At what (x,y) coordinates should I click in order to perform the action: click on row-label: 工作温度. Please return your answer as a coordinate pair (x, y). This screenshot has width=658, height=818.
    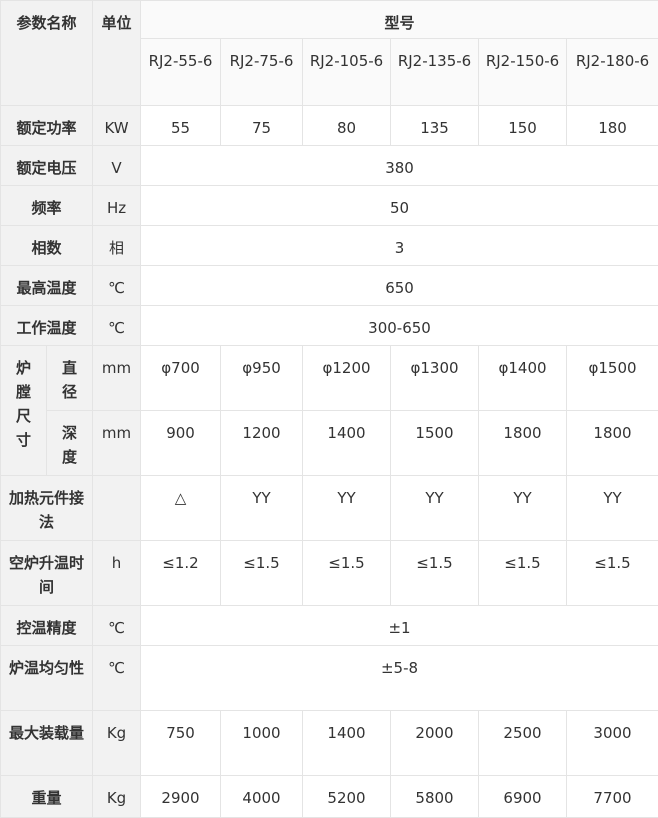
    Looking at the image, I should click on (47, 326).